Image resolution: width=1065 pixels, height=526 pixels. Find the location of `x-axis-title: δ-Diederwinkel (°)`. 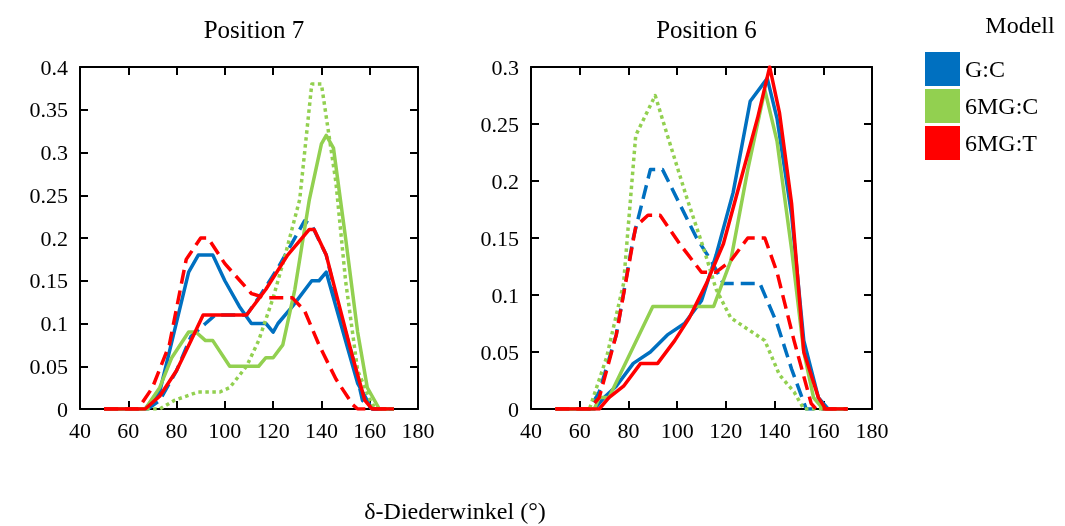

x-axis-title: δ-Diederwinkel (°) is located at coordinates (455, 511).